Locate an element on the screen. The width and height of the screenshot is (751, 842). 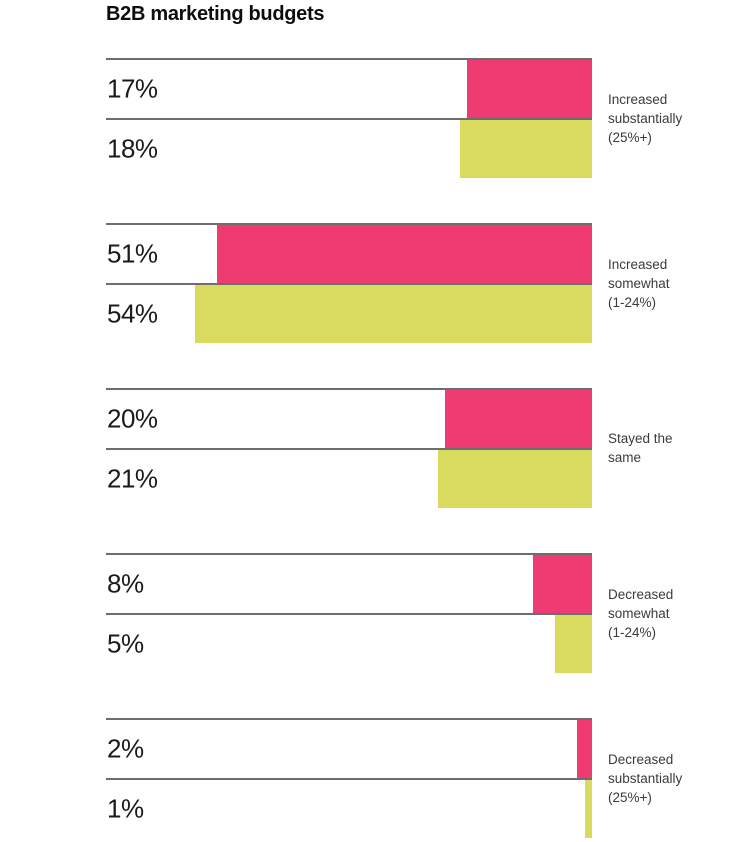
value-label-pink: 20% is located at coordinates (132, 418).